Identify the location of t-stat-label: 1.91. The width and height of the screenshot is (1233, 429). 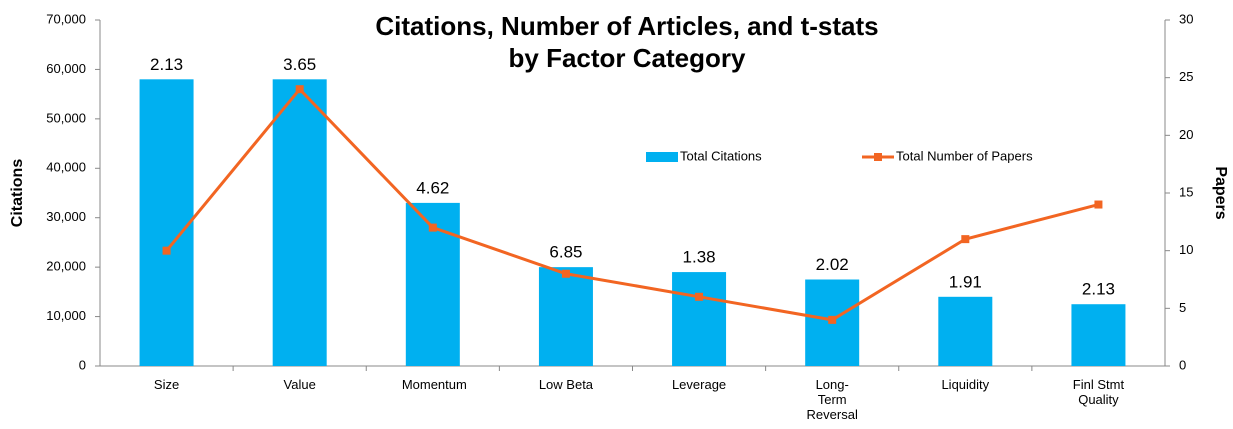
(965, 281).